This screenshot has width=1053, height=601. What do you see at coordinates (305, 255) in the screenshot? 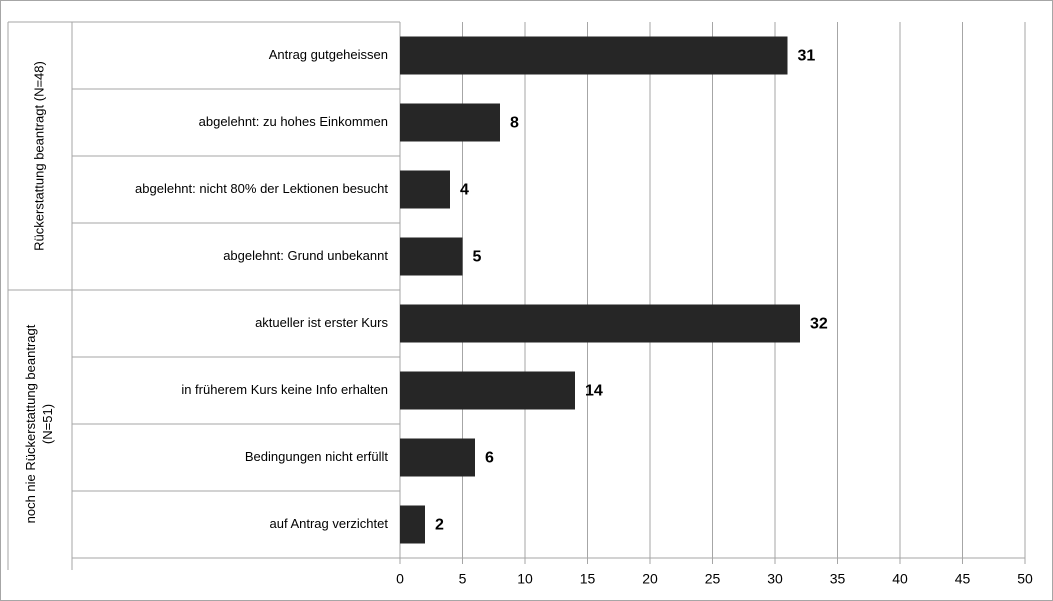
I see `category-label: abgelehnt: Grund unbekannt` at bounding box center [305, 255].